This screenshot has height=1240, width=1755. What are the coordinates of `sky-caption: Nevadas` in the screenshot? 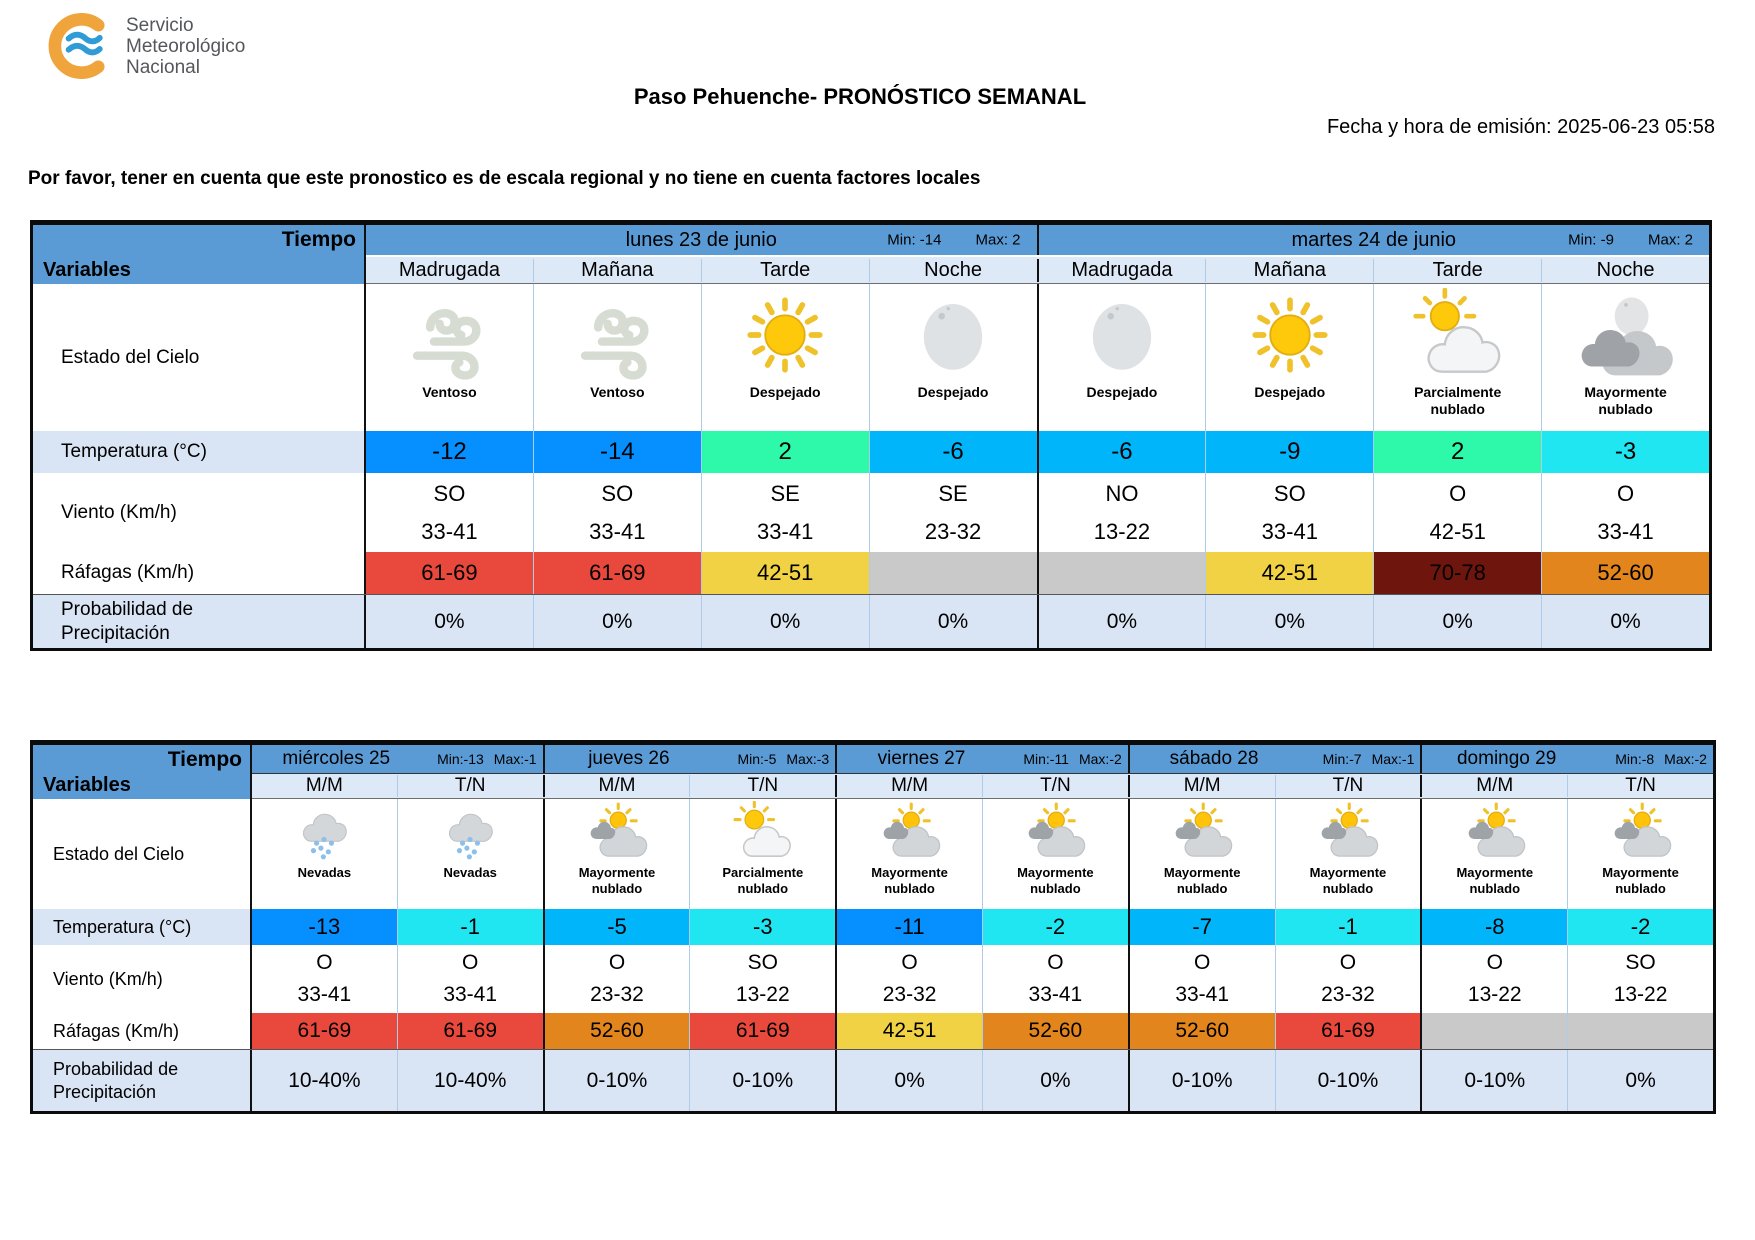 It's located at (470, 872).